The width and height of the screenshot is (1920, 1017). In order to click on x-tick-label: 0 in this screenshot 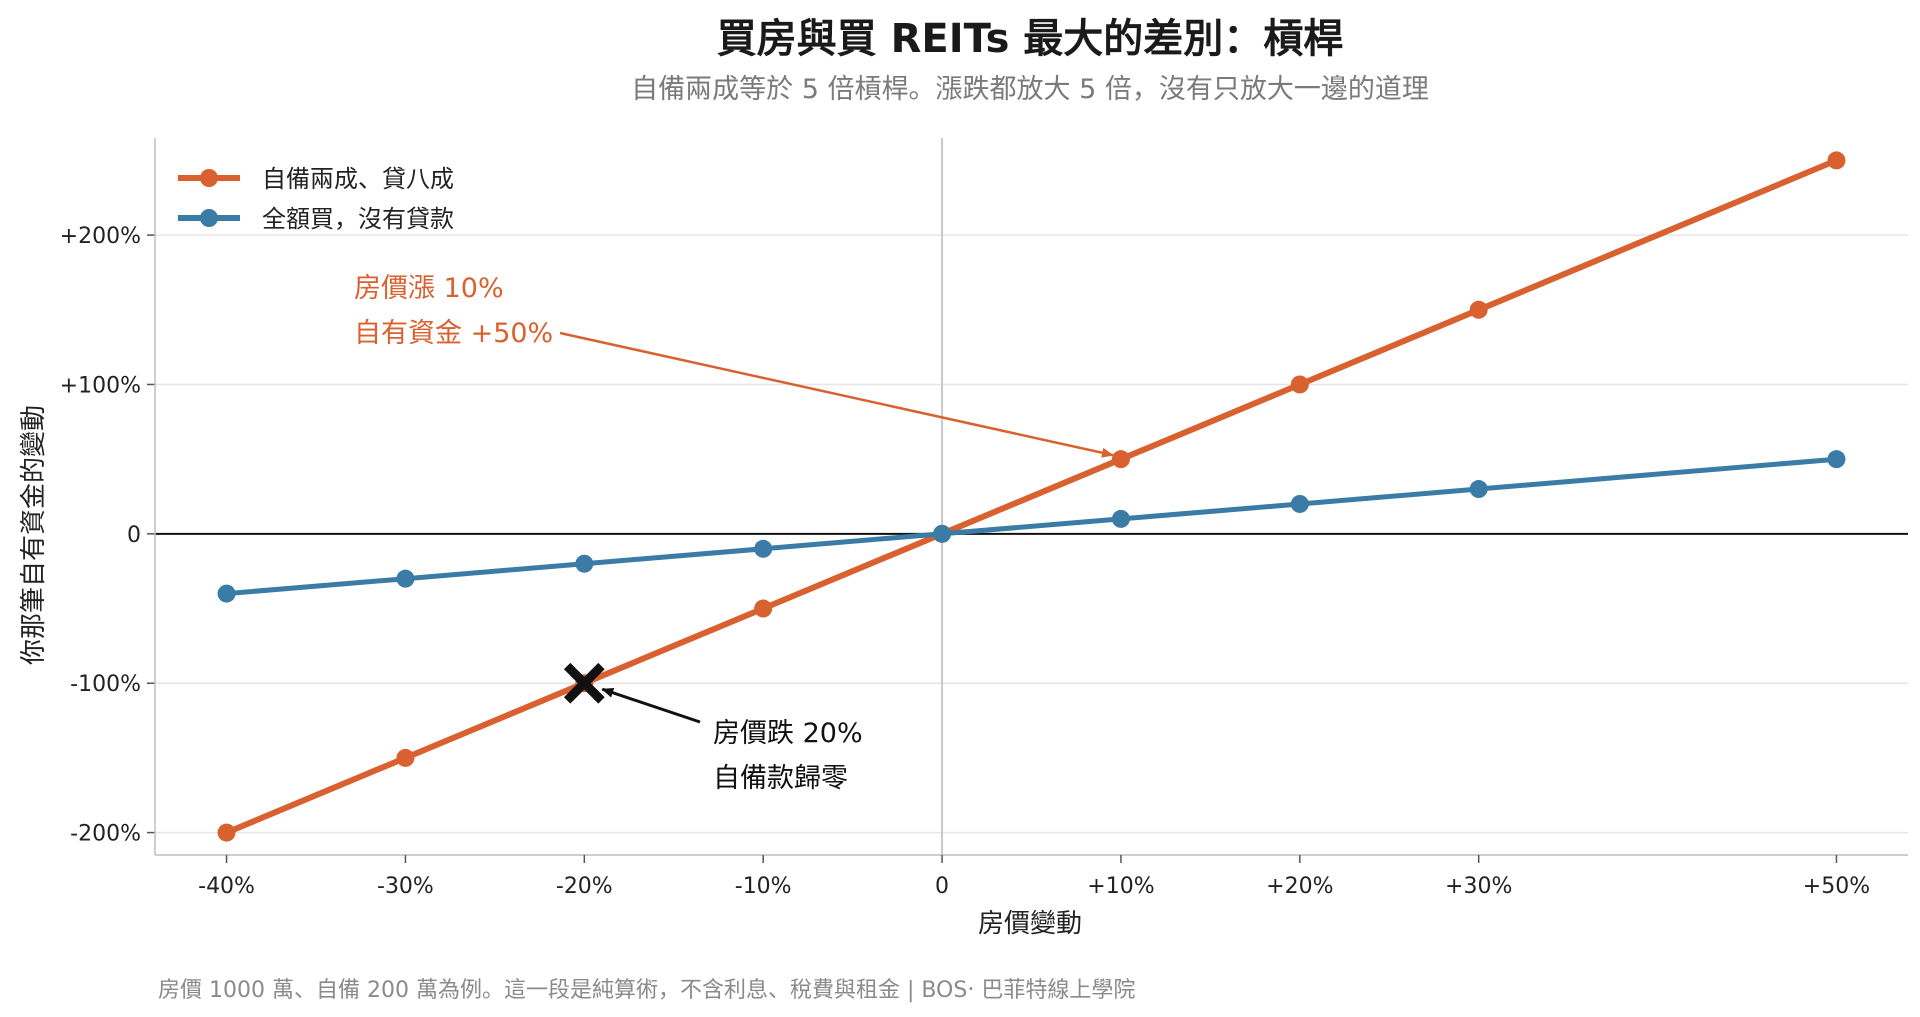, I will do `click(942, 886)`.